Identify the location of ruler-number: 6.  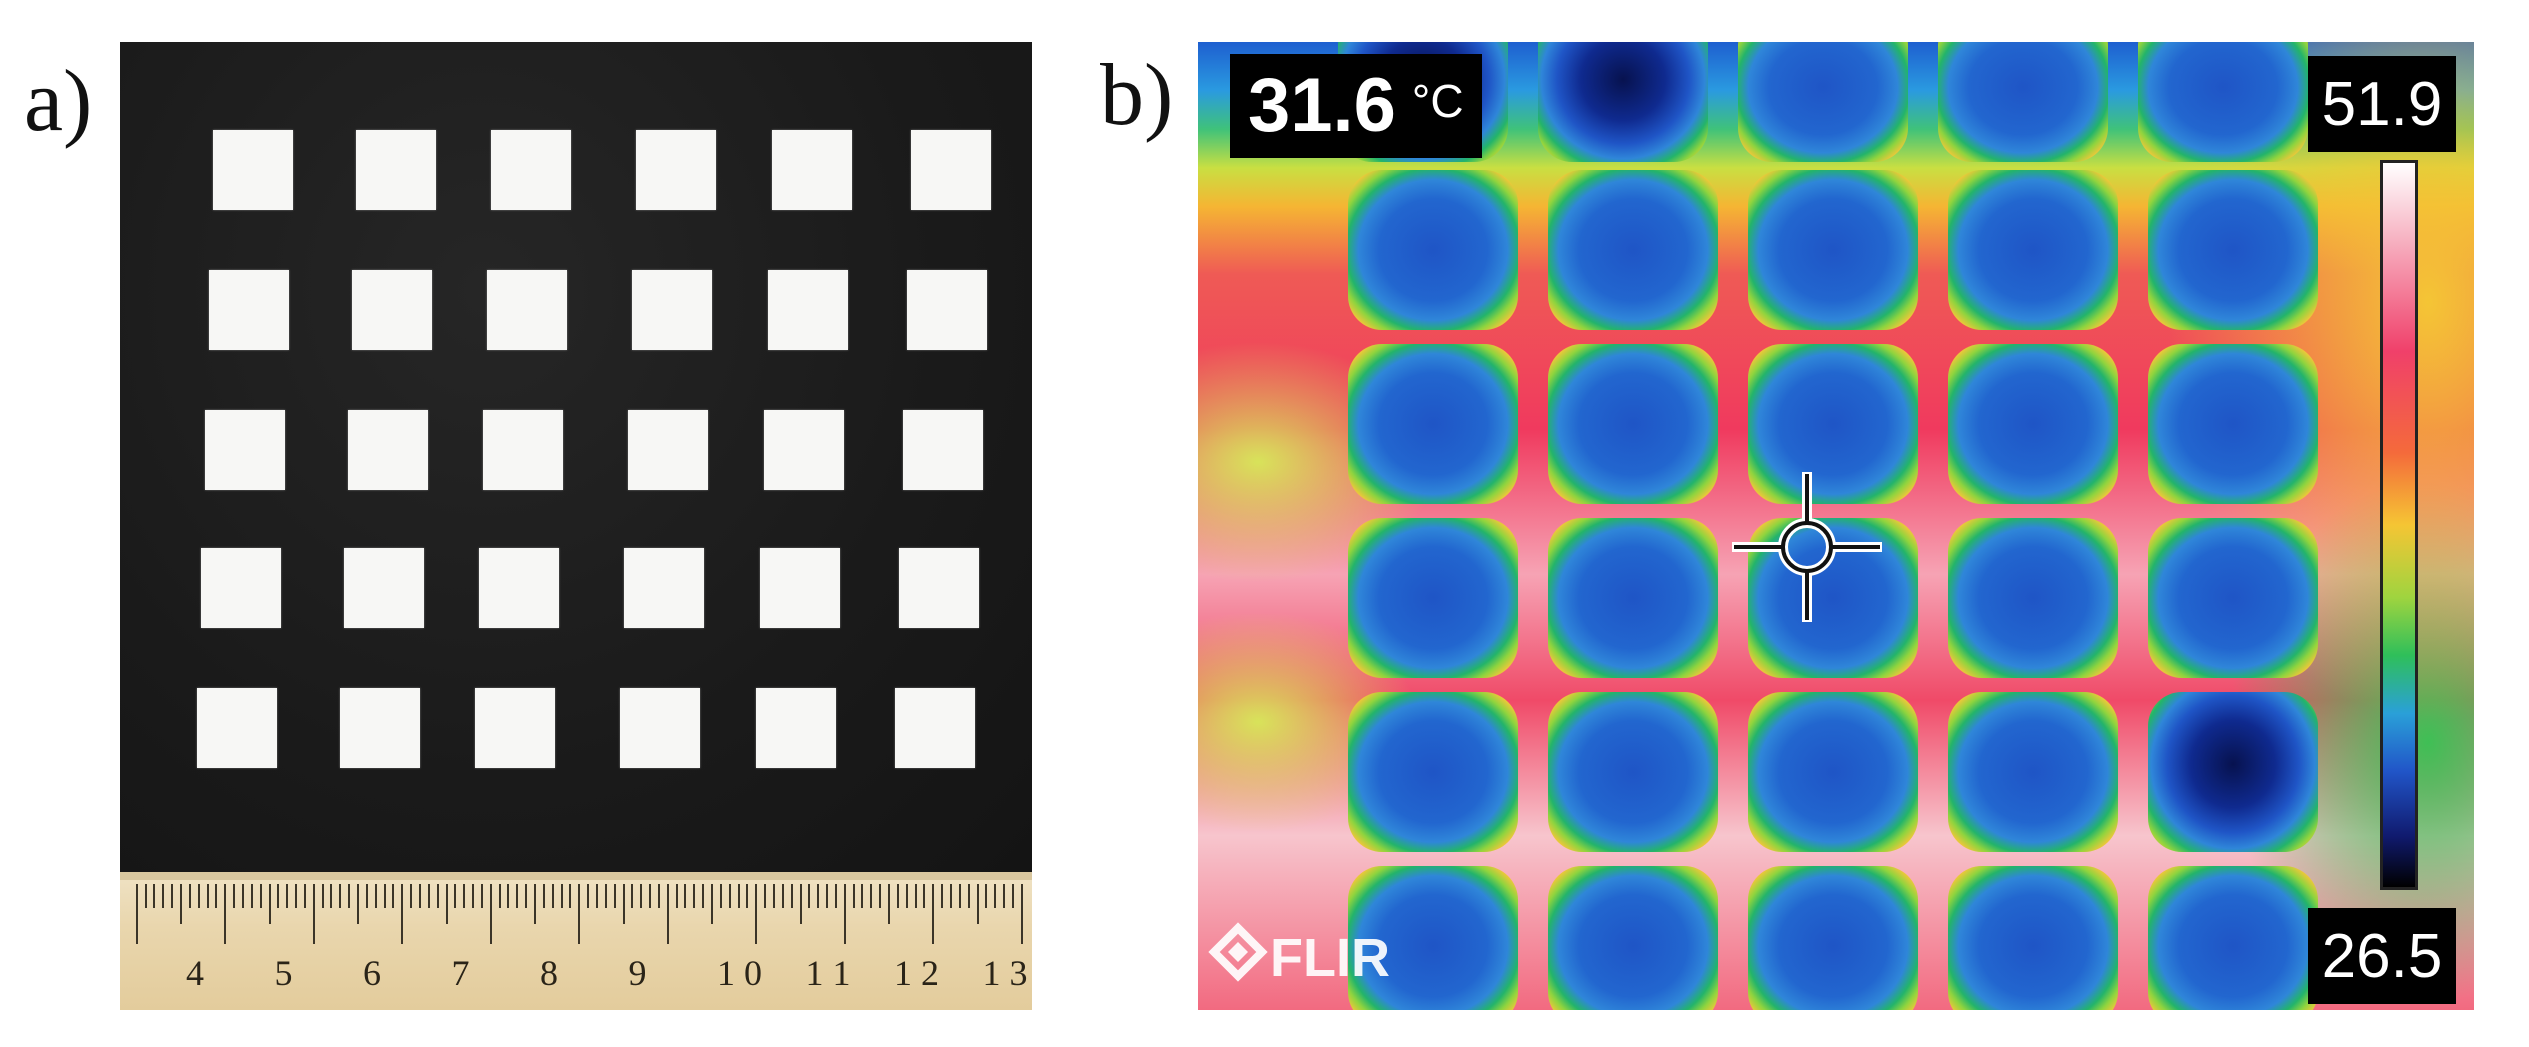
(372, 973).